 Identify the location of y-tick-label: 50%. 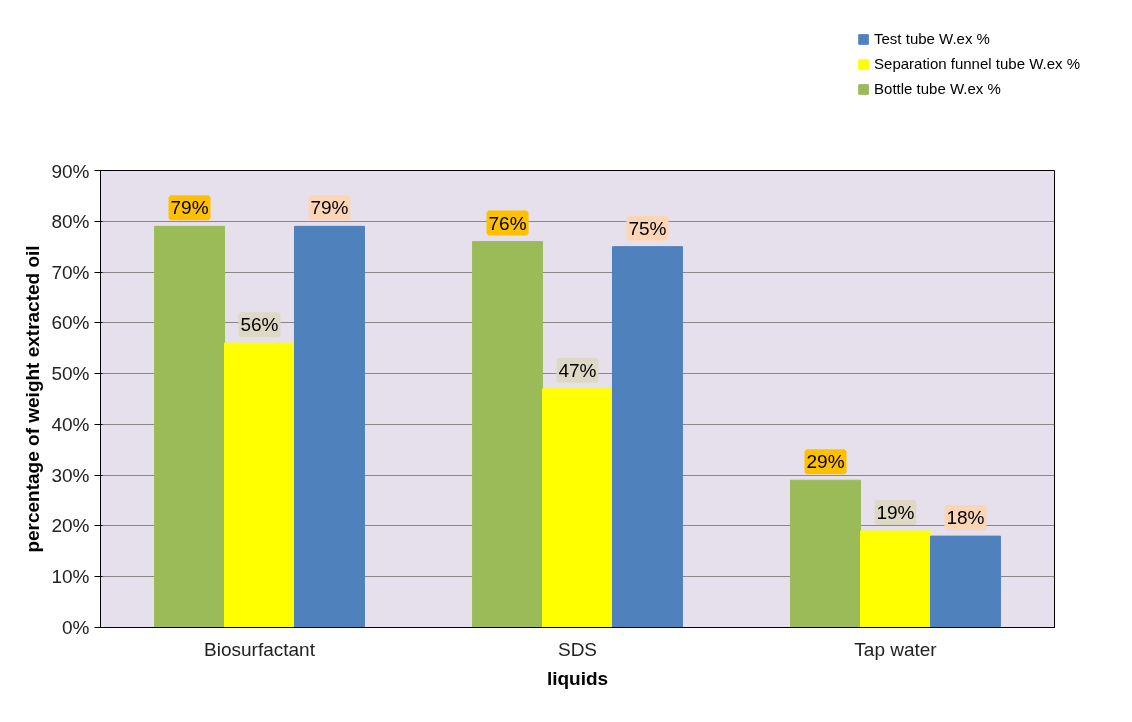
(70, 374).